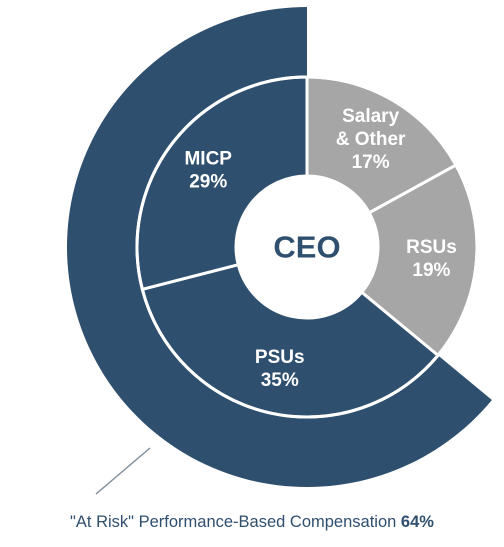 This screenshot has width=504, height=547. What do you see at coordinates (280, 380) in the screenshot?
I see `slice-value-psus: 35%` at bounding box center [280, 380].